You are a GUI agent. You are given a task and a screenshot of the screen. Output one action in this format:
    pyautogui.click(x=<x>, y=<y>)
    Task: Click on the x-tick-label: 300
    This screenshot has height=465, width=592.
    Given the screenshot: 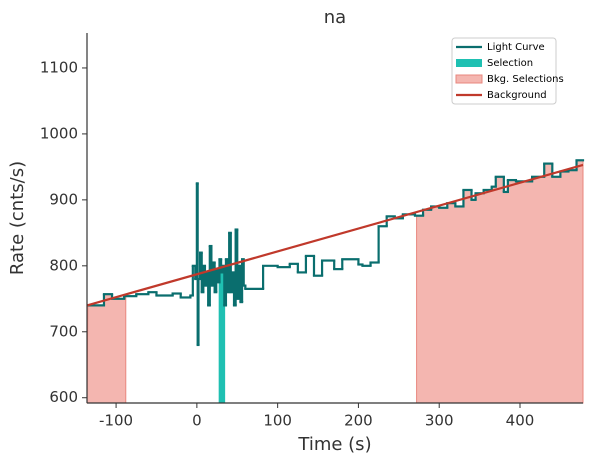 What is the action you would take?
    pyautogui.click(x=439, y=421)
    